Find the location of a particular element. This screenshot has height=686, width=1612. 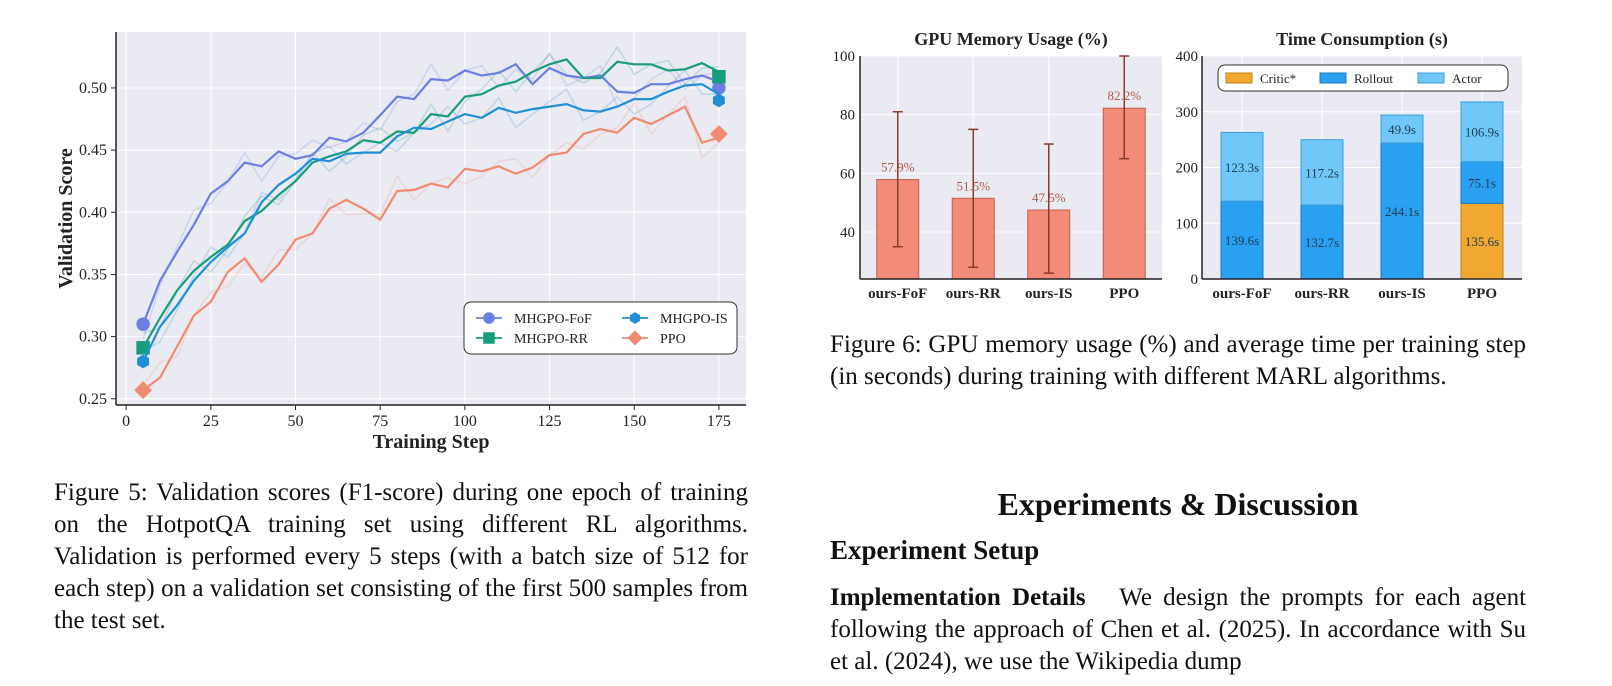

y-tick-label: 80 is located at coordinates (847, 116).